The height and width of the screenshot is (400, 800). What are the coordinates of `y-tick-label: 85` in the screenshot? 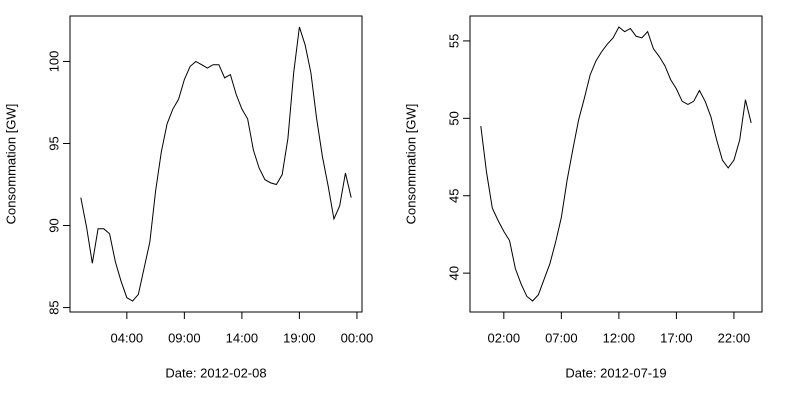 It's located at (53, 307).